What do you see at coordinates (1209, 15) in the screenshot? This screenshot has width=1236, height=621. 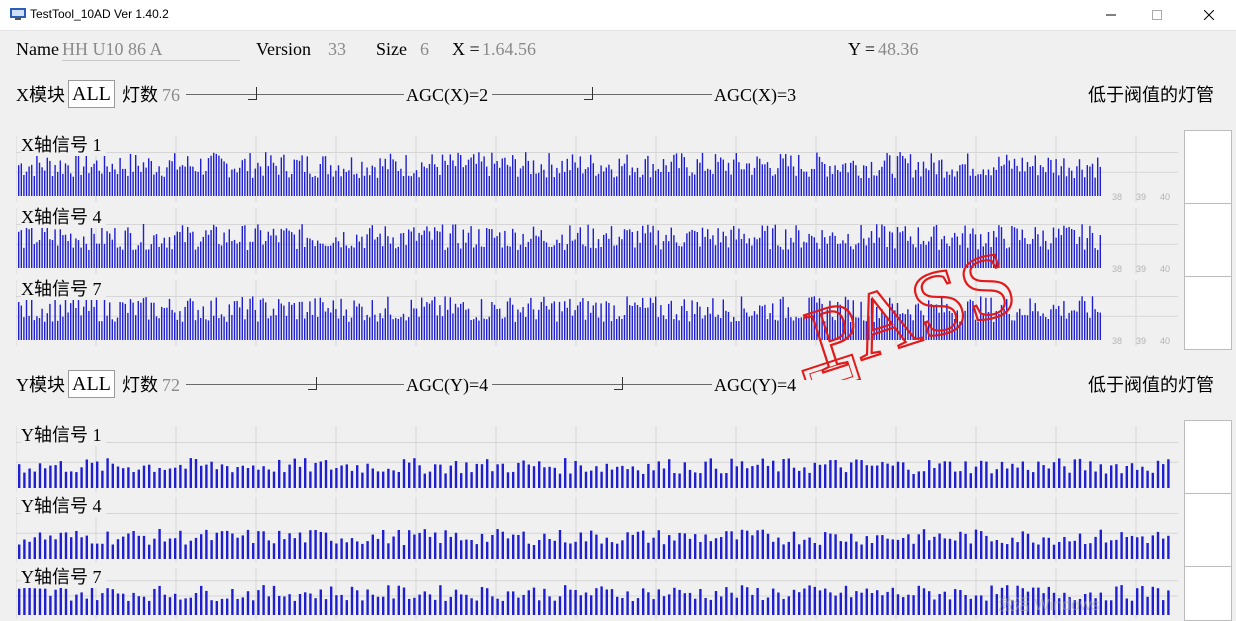 I see `close-icon` at bounding box center [1209, 15].